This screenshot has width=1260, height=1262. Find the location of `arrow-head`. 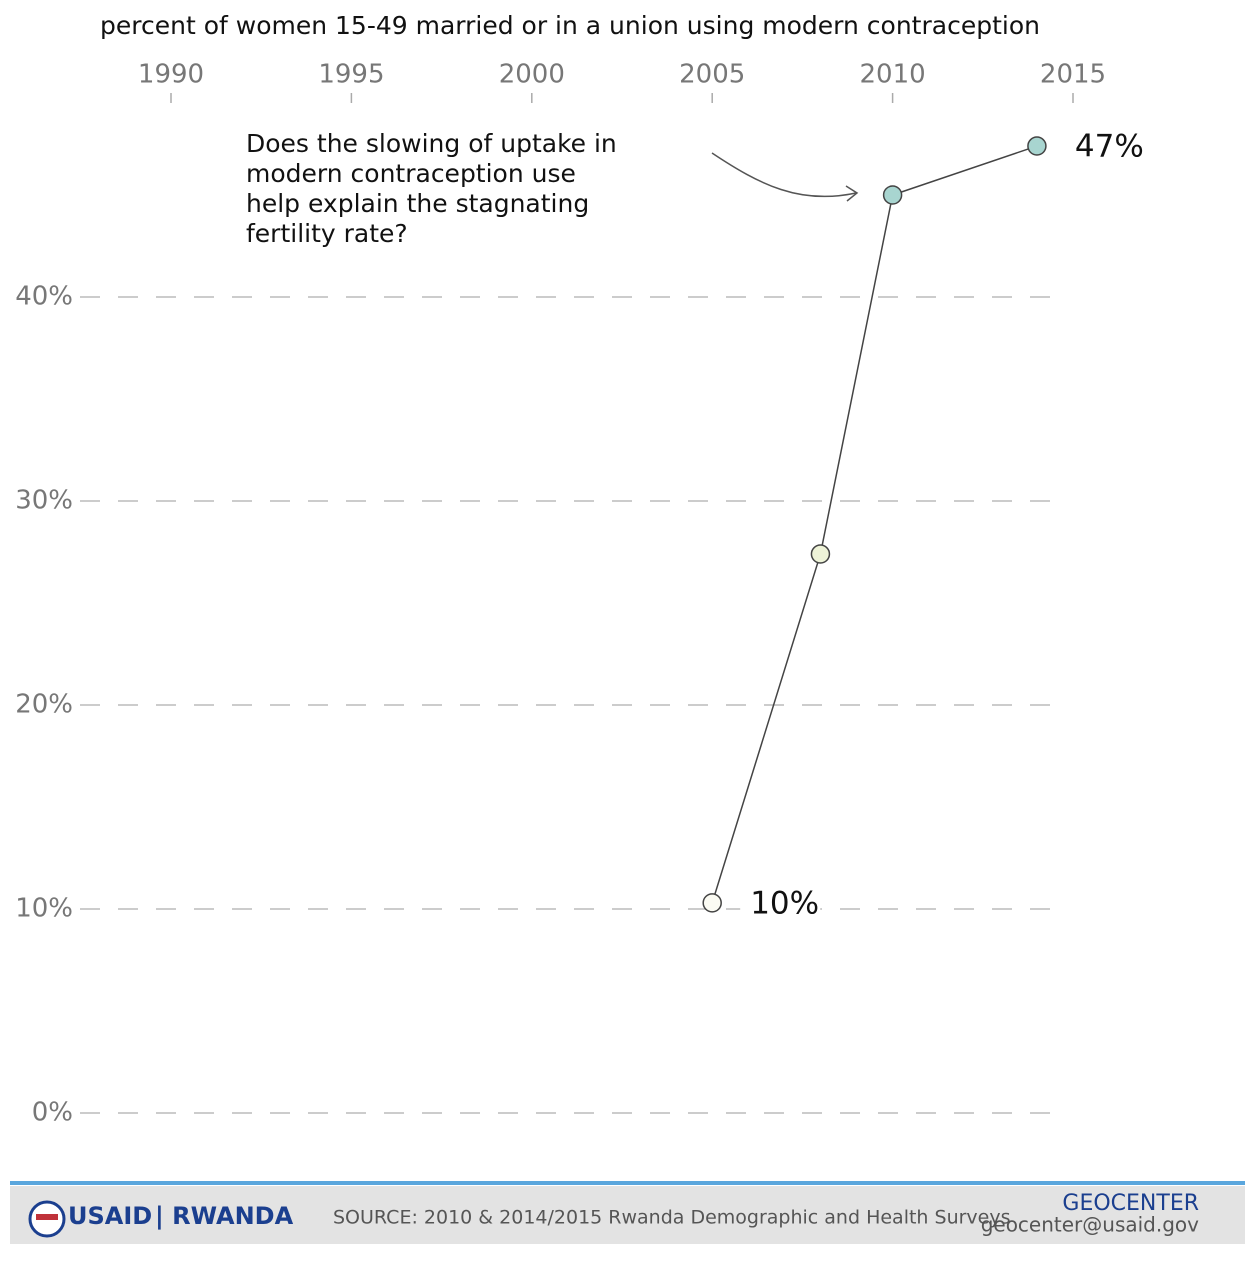

arrow-head is located at coordinates (852, 193).